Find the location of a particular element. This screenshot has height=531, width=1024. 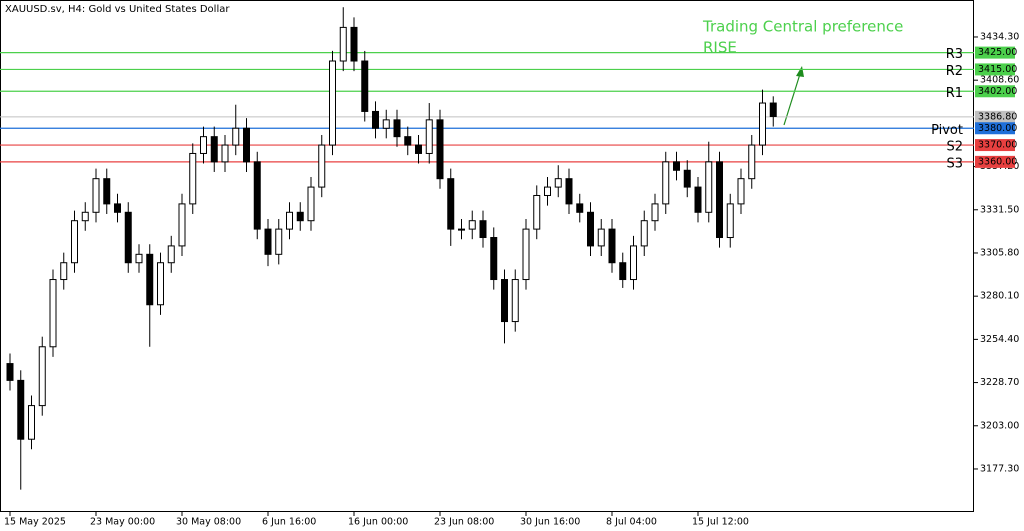

y-tick-label: 3254.40 is located at coordinates (999, 339).